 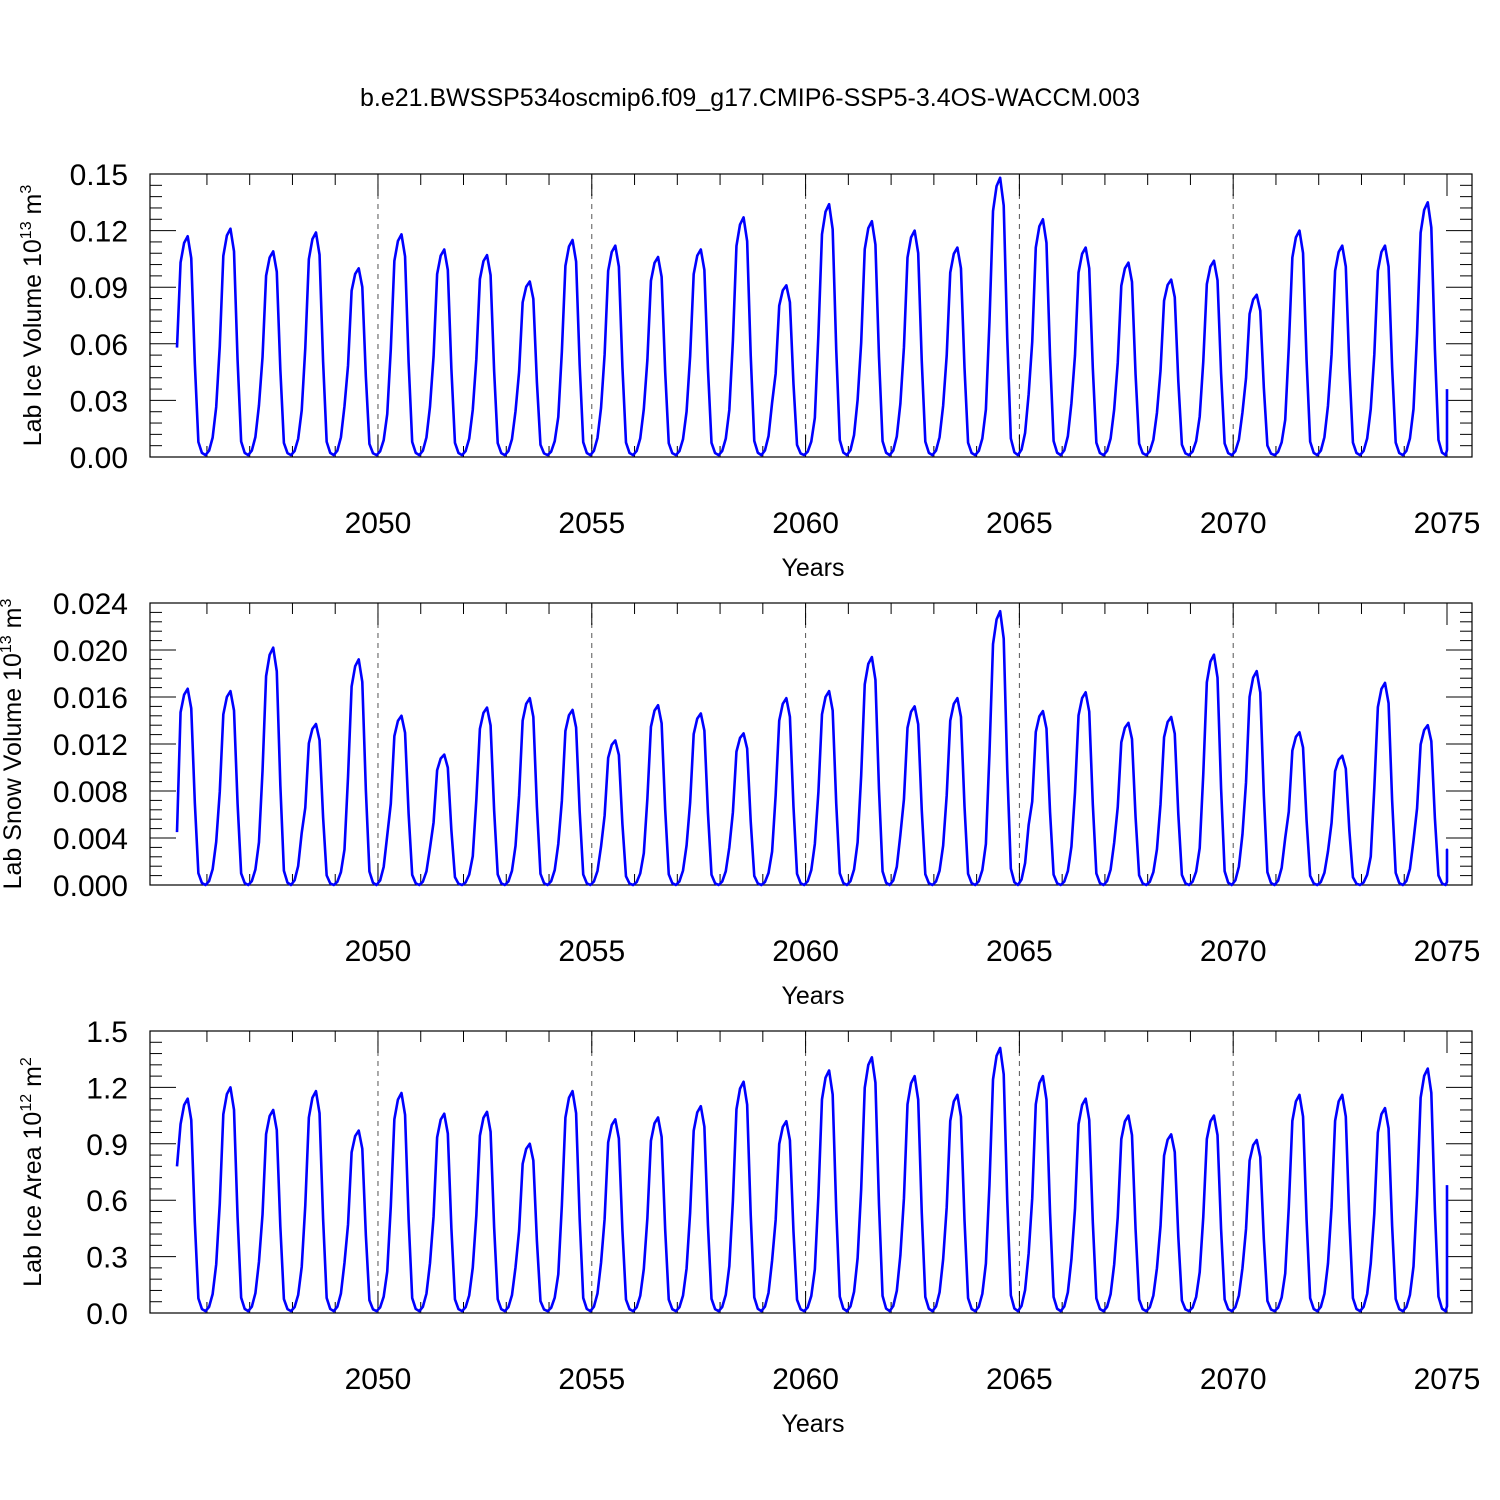 I want to click on y-tick-label: 0.06, so click(x=99, y=345).